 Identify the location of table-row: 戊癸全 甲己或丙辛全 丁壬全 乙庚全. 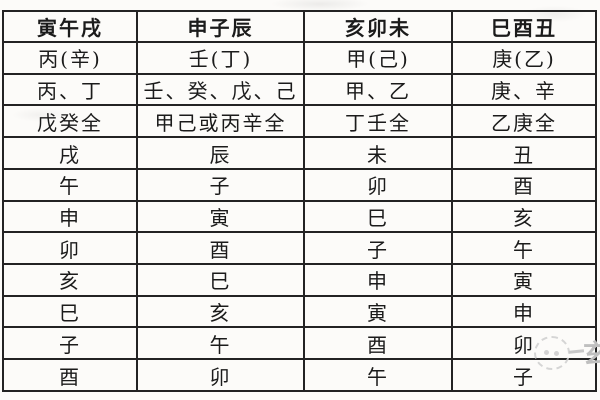
(299, 121).